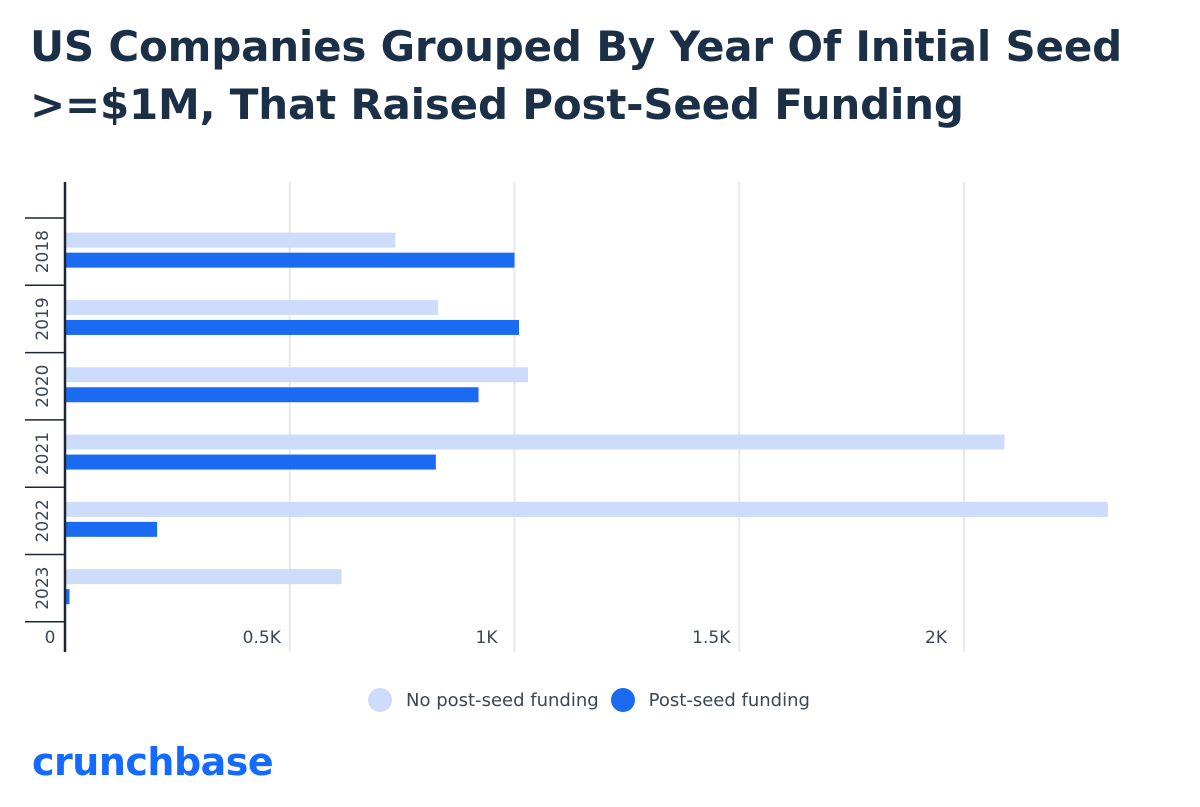 This screenshot has height=807, width=1200. What do you see at coordinates (487, 638) in the screenshot?
I see `x-tick-label-1K: 1K` at bounding box center [487, 638].